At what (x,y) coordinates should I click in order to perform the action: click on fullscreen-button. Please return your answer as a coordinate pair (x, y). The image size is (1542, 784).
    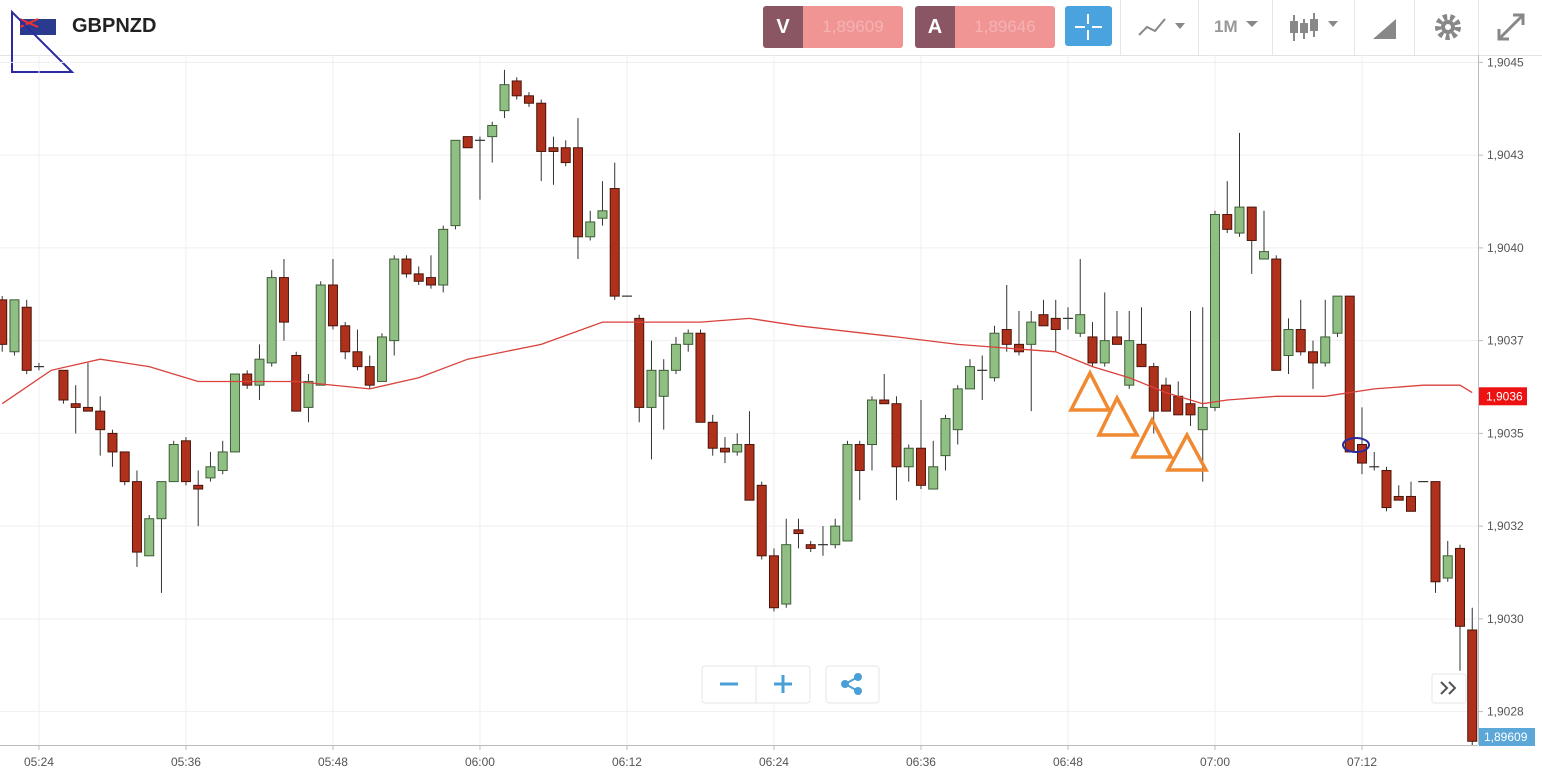
    Looking at the image, I should click on (1511, 27).